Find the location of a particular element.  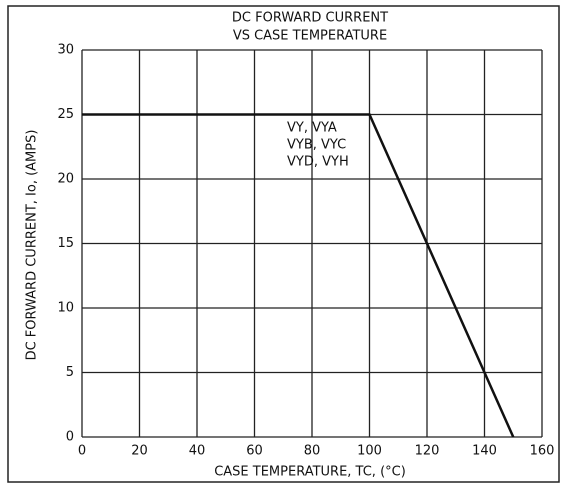

x-tick-label: 60 is located at coordinates (254, 451).